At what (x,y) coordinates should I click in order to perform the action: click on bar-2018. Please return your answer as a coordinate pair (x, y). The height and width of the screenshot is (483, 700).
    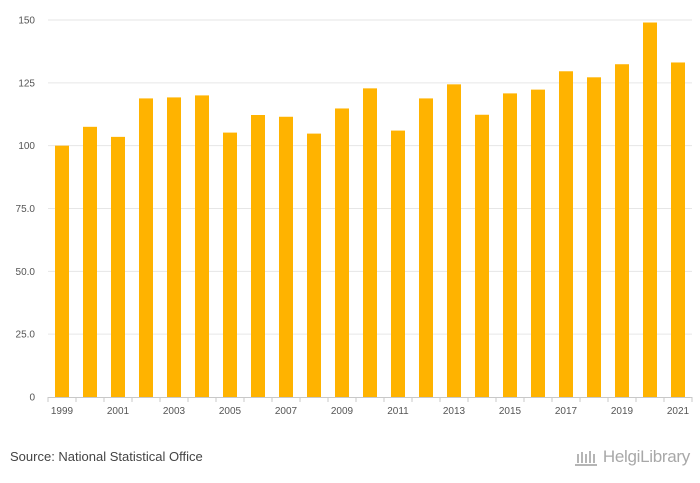
    Looking at the image, I should click on (594, 237).